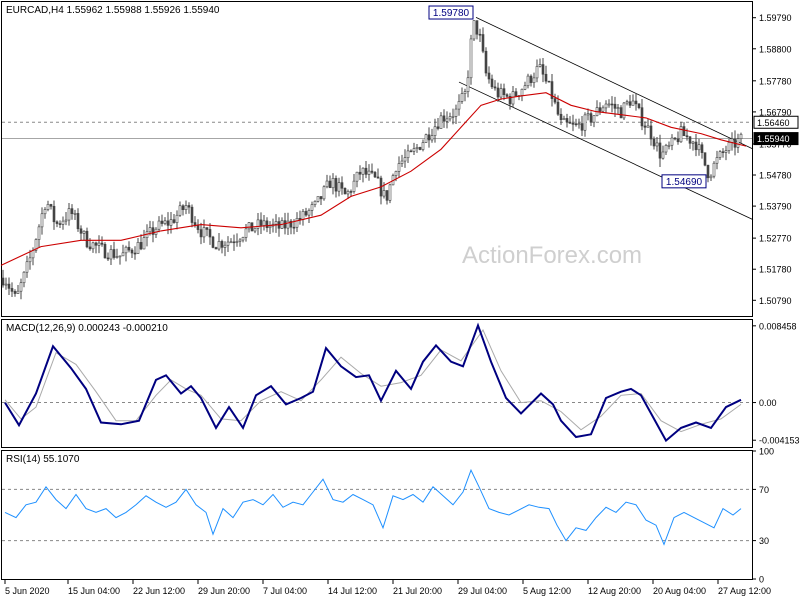 The width and height of the screenshot is (800, 600). Describe the element at coordinates (779, 441) in the screenshot. I see `macd-tick-label: -0.004153` at that location.